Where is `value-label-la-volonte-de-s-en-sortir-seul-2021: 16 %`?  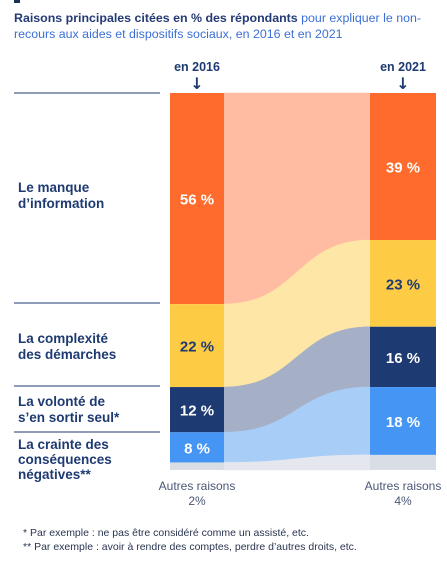
value-label-la-volonte-de-s-en-sortir-seul-2021: 16 % is located at coordinates (403, 358).